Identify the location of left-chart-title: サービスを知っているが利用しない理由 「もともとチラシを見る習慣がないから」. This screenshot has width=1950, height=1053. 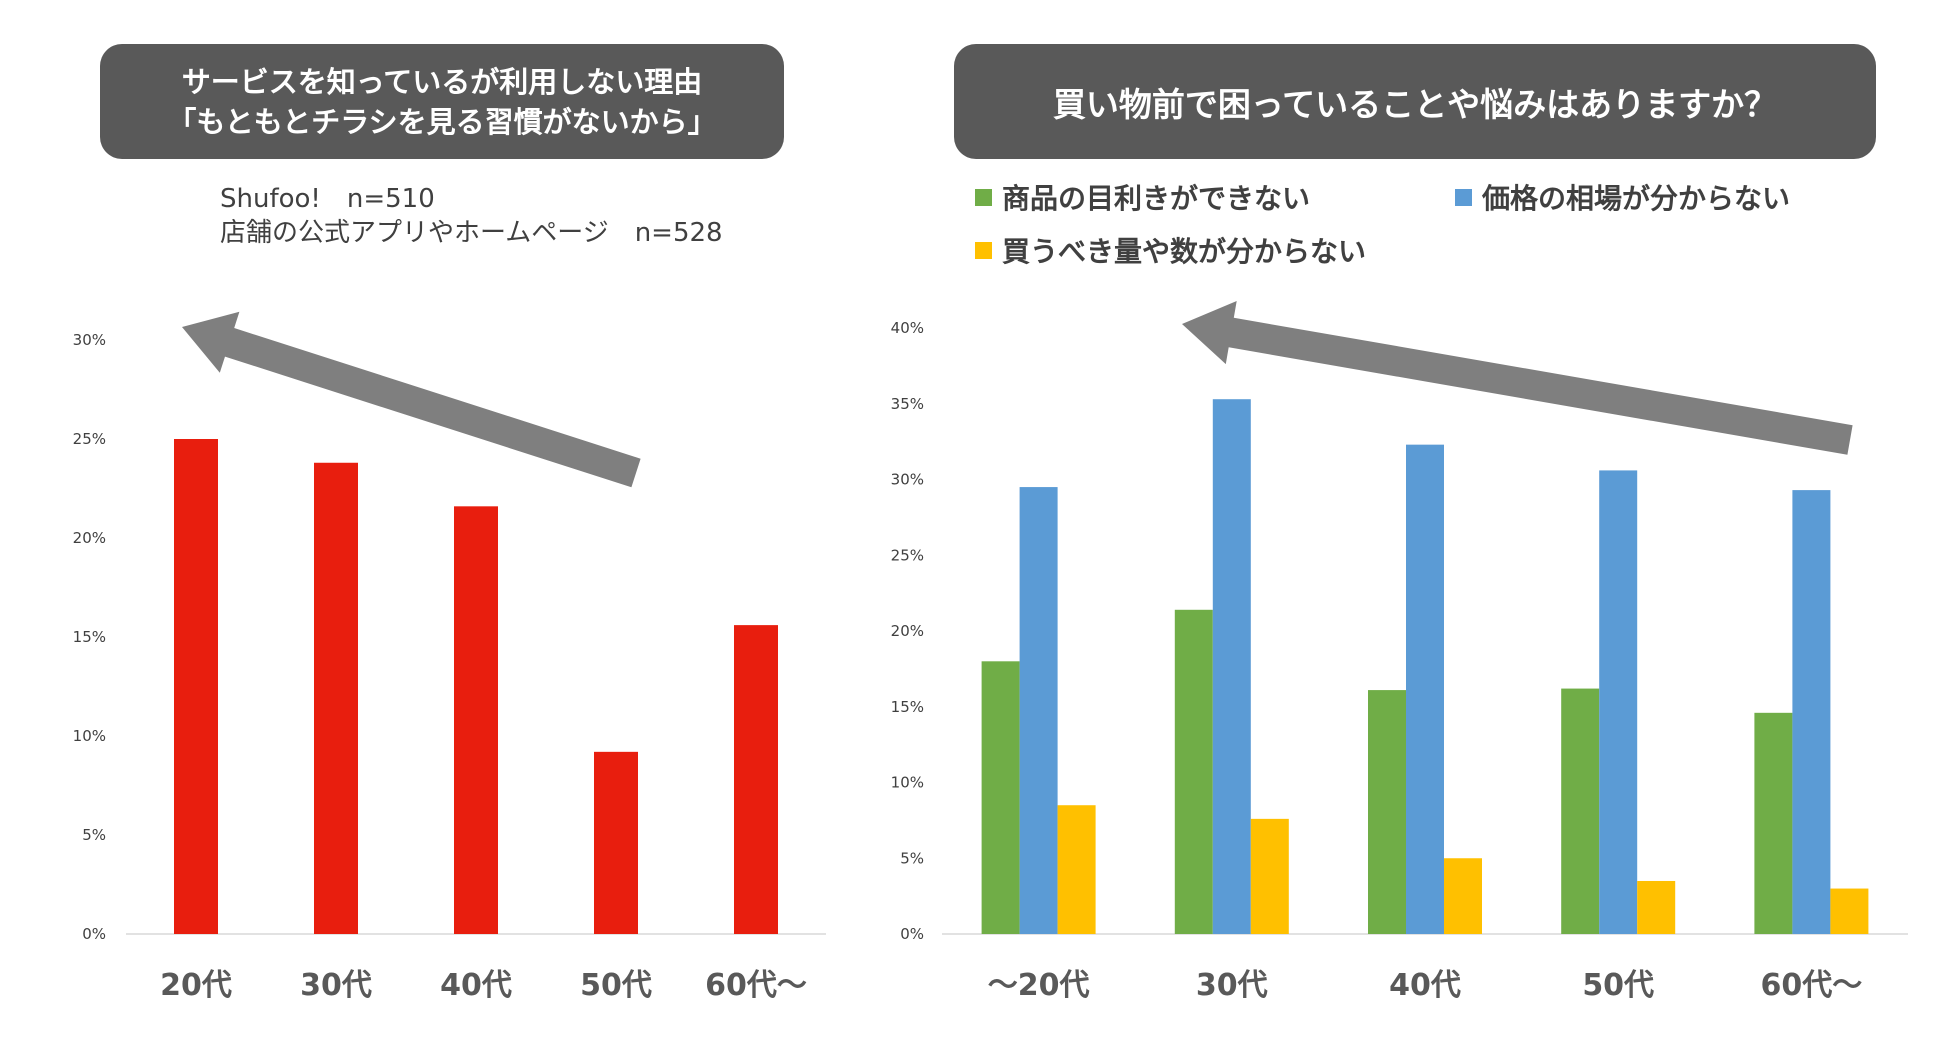
(442, 101).